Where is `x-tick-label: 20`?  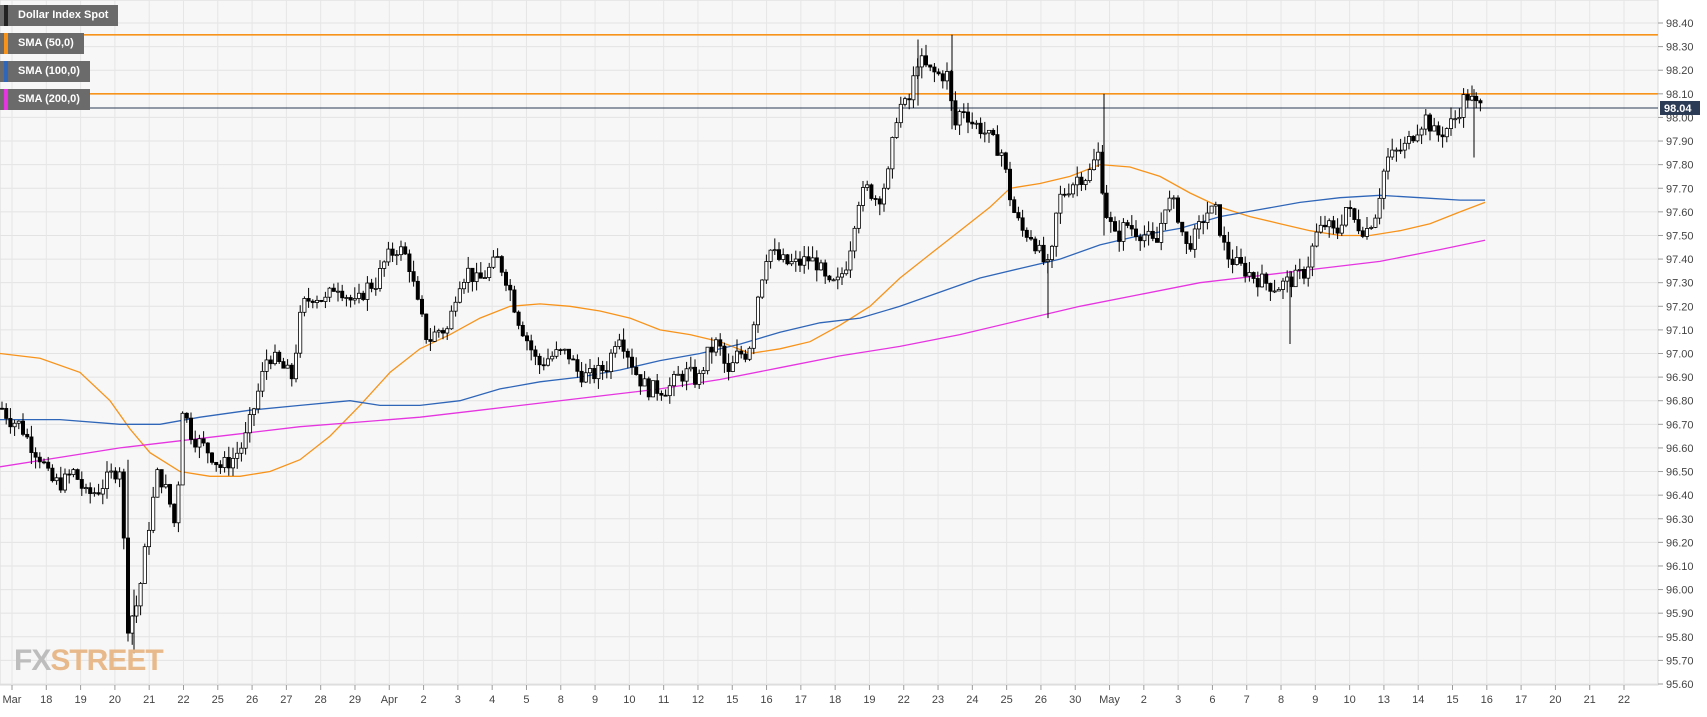
x-tick-label: 20 is located at coordinates (1555, 700).